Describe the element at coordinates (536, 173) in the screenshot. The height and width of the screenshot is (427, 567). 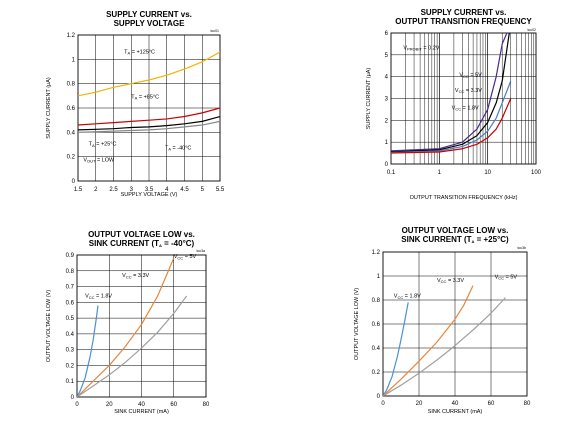
I see `x-tick-label: 100` at that location.